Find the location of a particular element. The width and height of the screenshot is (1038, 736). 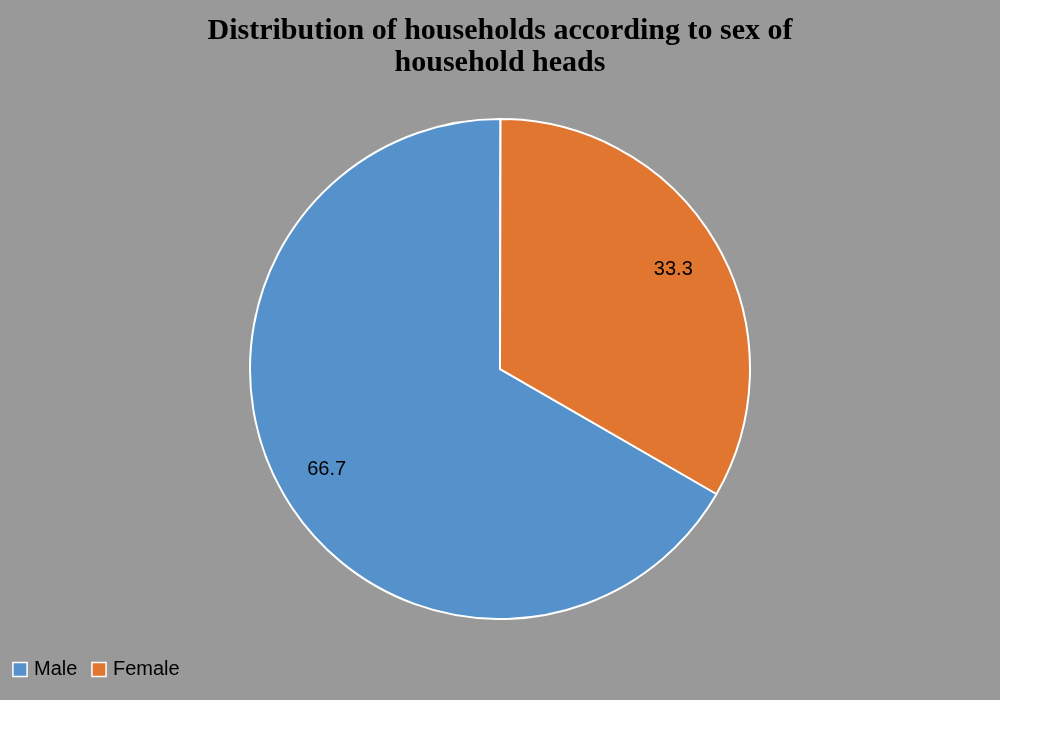

data-label: 66.7 is located at coordinates (327, 467).